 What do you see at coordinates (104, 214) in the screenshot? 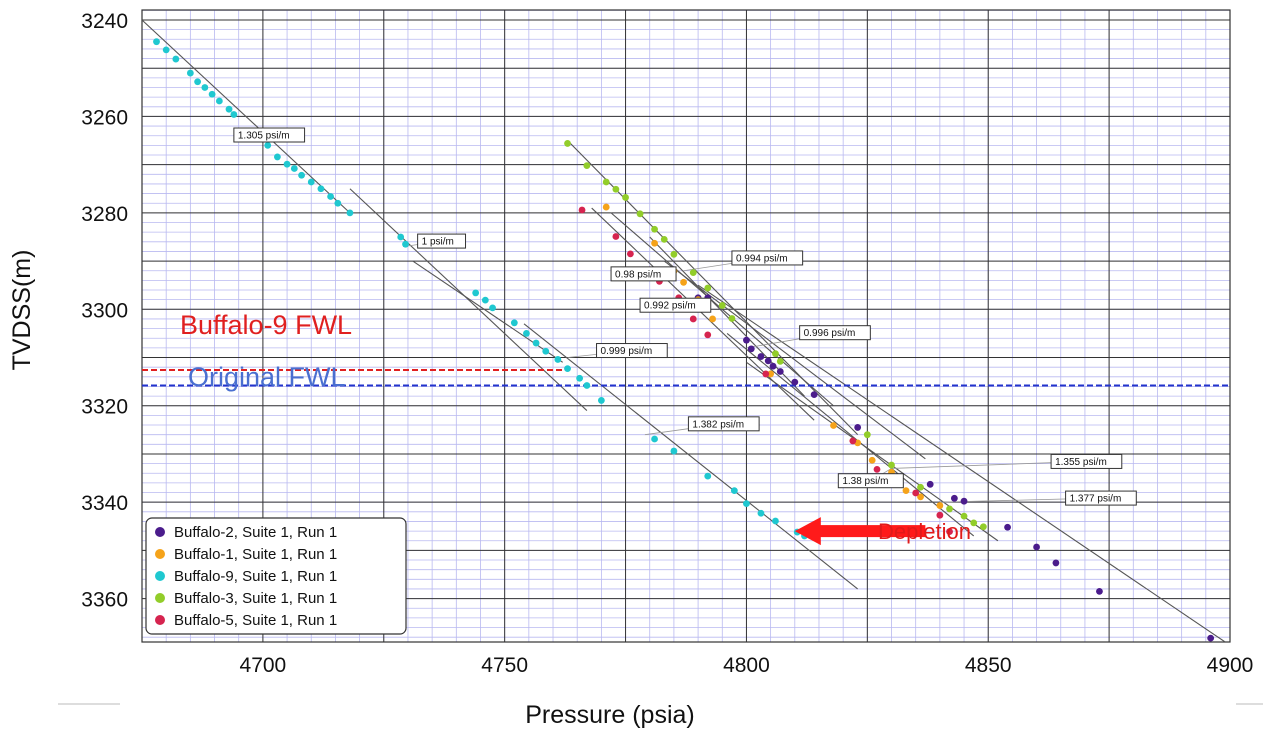
I see `y-tick-label: 3280` at bounding box center [104, 214].